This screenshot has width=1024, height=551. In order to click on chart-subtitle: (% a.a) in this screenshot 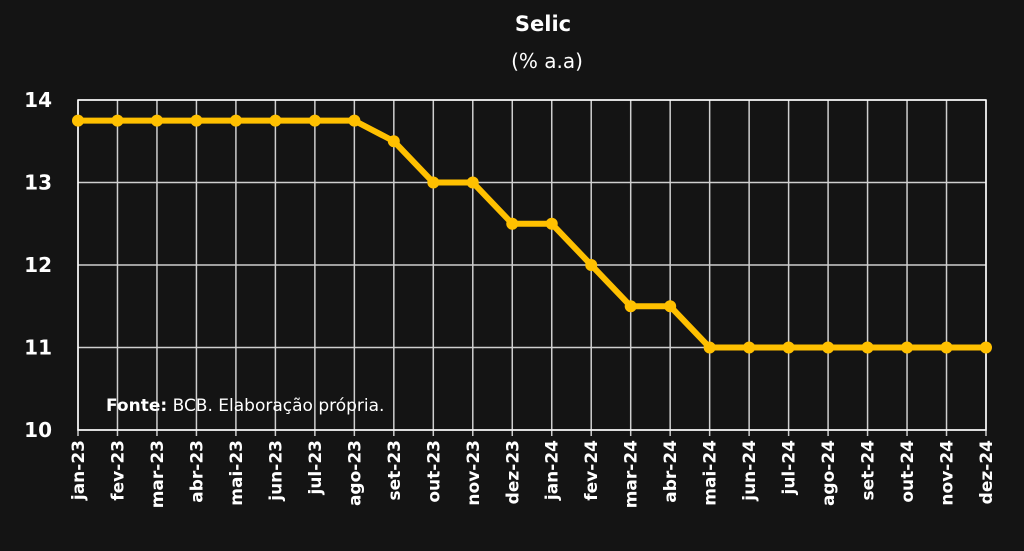, I will do `click(547, 61)`.